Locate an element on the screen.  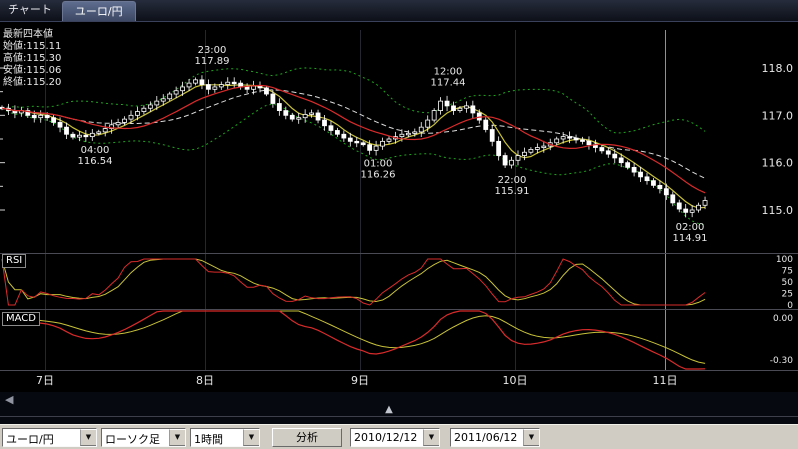
macd-label: MACD is located at coordinates (21, 319).